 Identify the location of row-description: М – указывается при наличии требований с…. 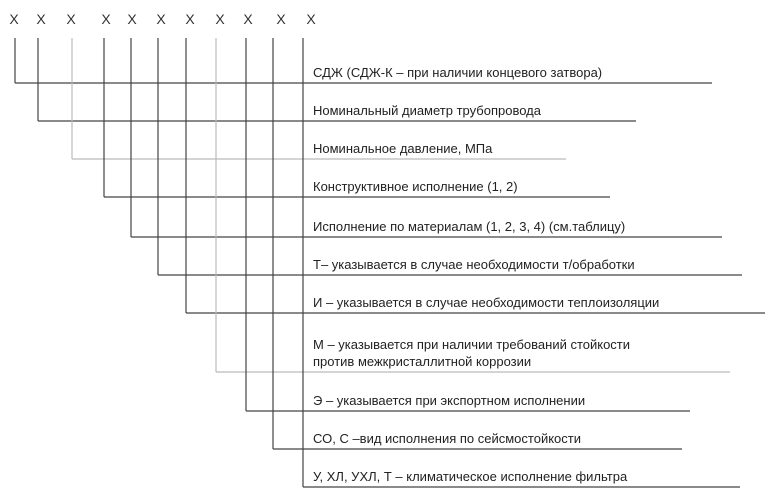
(471, 344).